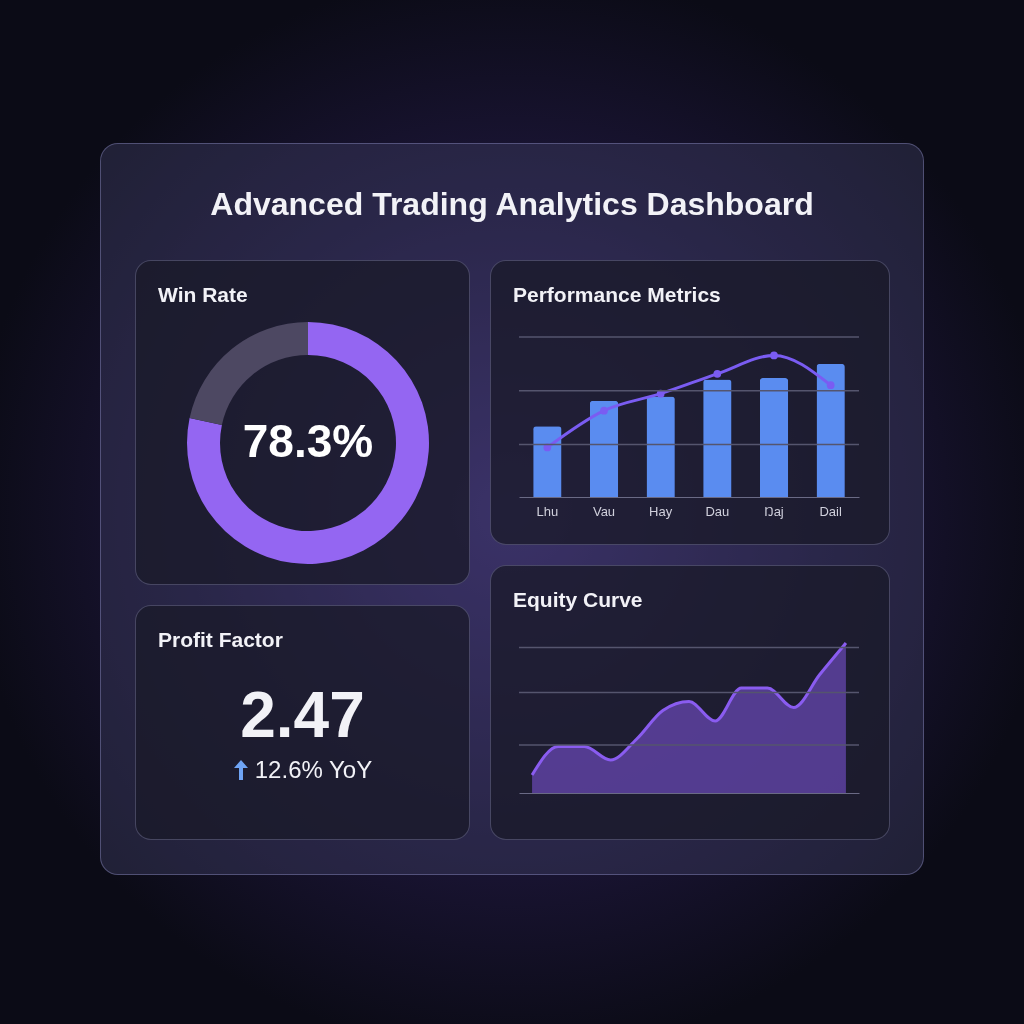 Image resolution: width=1024 pixels, height=1024 pixels. Describe the element at coordinates (578, 600) in the screenshot. I see `chart-title: Equity Curve` at that location.